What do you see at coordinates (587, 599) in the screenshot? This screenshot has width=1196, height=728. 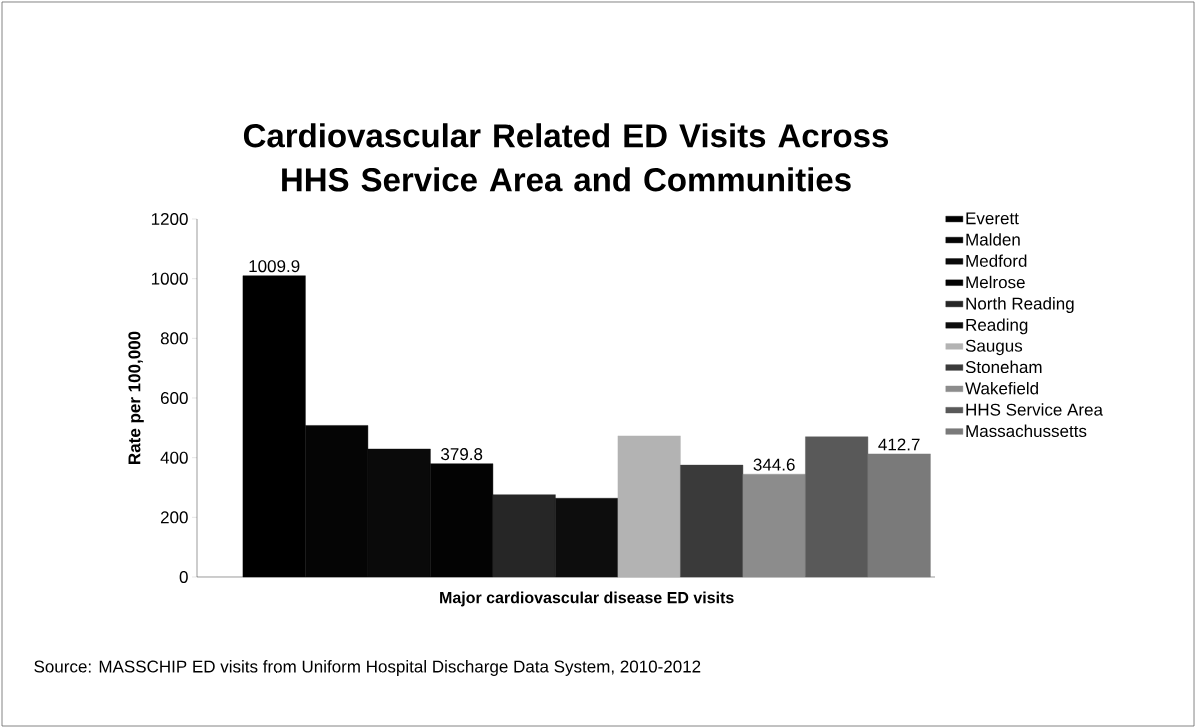 I see `x-tick-label: Major cardiovascular disease ED visits` at bounding box center [587, 599].